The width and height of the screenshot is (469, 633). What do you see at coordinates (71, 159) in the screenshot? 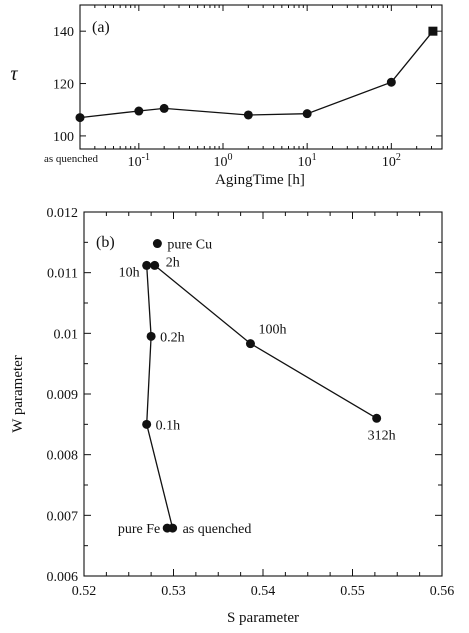
I see `panel-a-extra-label: as quenched` at bounding box center [71, 159].